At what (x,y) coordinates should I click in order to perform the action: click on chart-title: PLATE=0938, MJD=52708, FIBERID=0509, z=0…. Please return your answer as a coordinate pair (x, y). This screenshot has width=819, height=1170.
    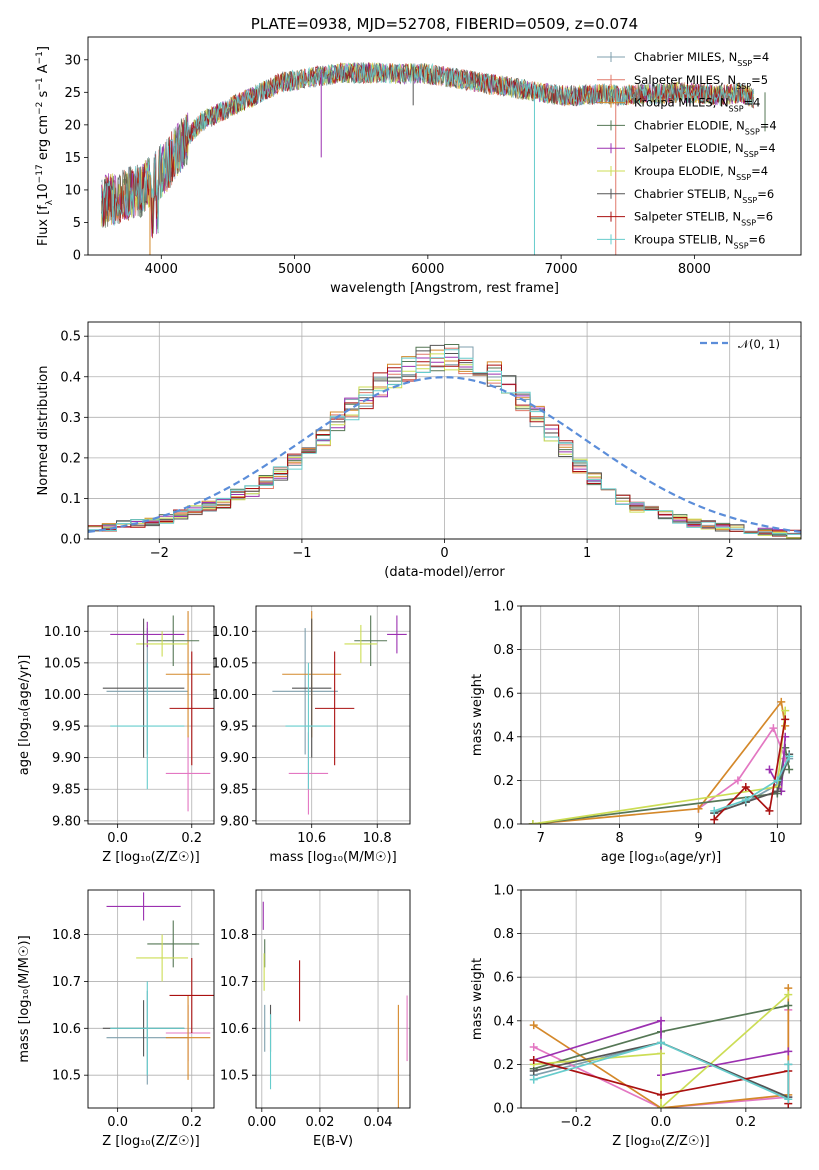
    Looking at the image, I should click on (444, 24).